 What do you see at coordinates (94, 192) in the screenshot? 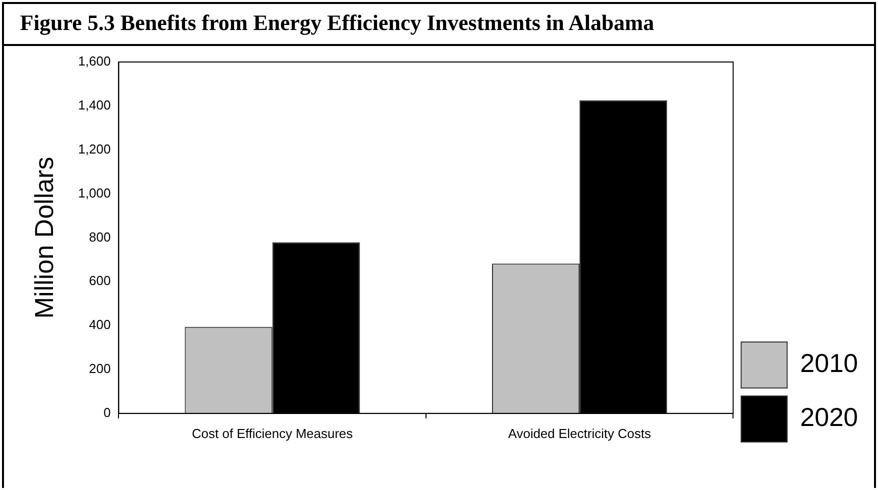
I see `y-tick-label: 1,000` at bounding box center [94, 192].